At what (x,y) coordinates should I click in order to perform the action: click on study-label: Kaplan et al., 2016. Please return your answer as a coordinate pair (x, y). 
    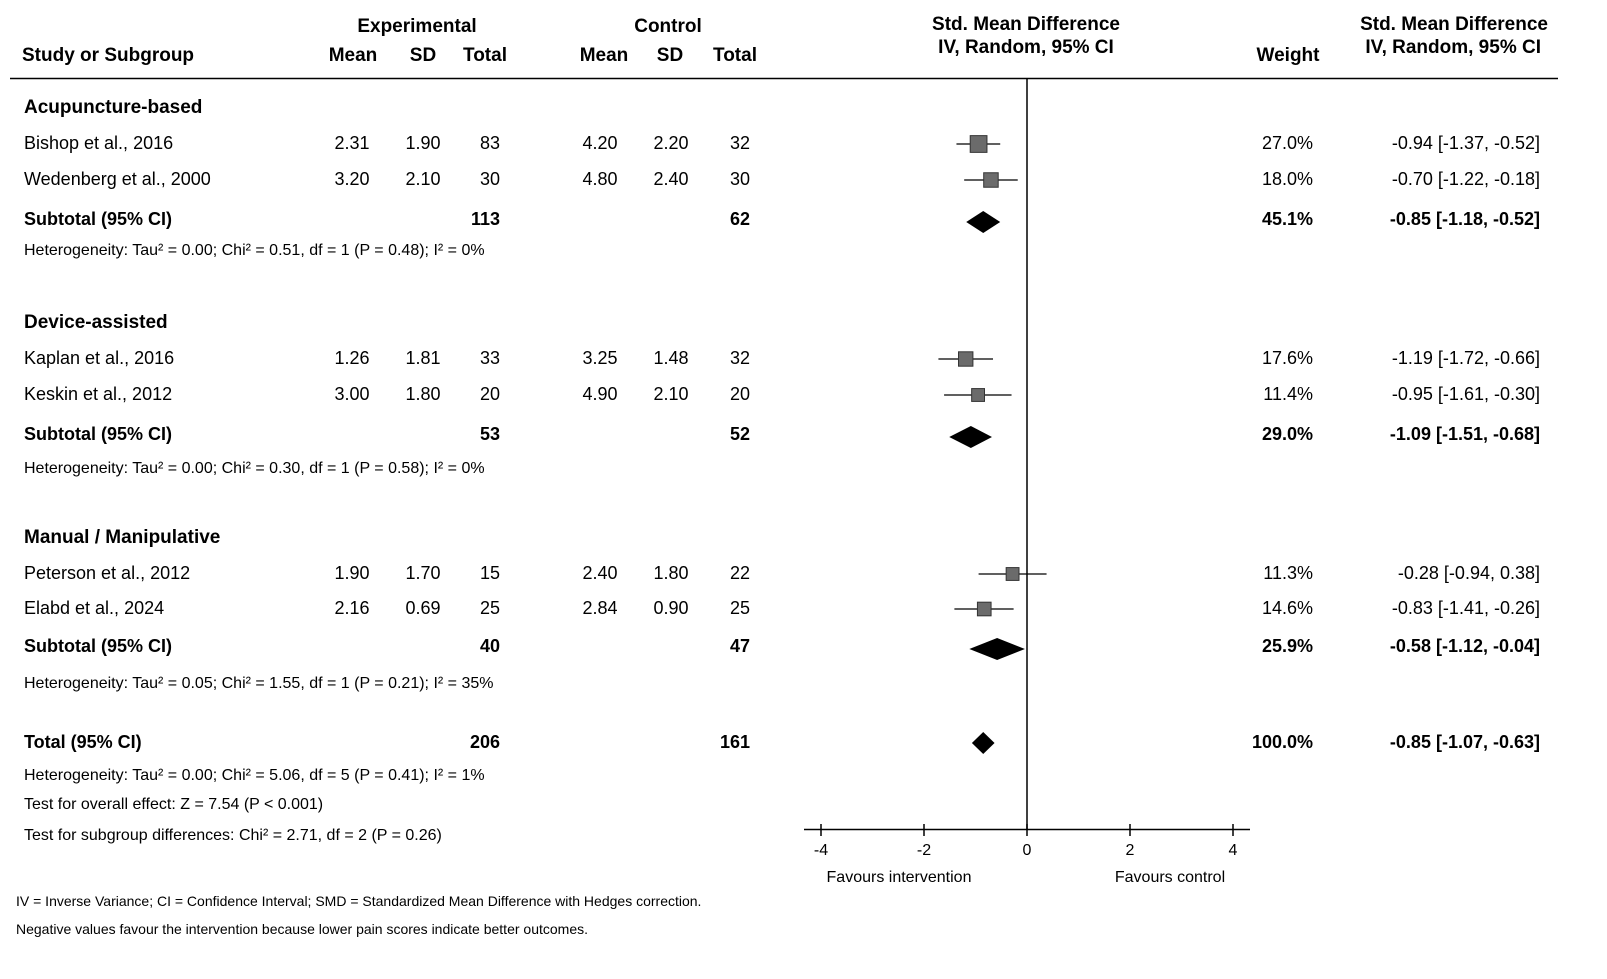
    Looking at the image, I should click on (99, 358).